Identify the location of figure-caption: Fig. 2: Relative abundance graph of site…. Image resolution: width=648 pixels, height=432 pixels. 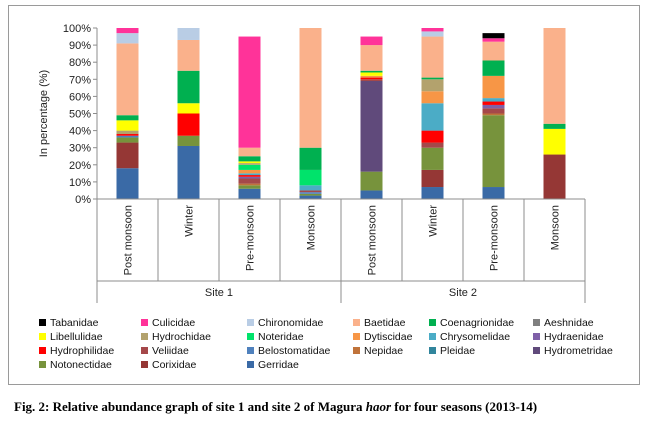
(324, 407).